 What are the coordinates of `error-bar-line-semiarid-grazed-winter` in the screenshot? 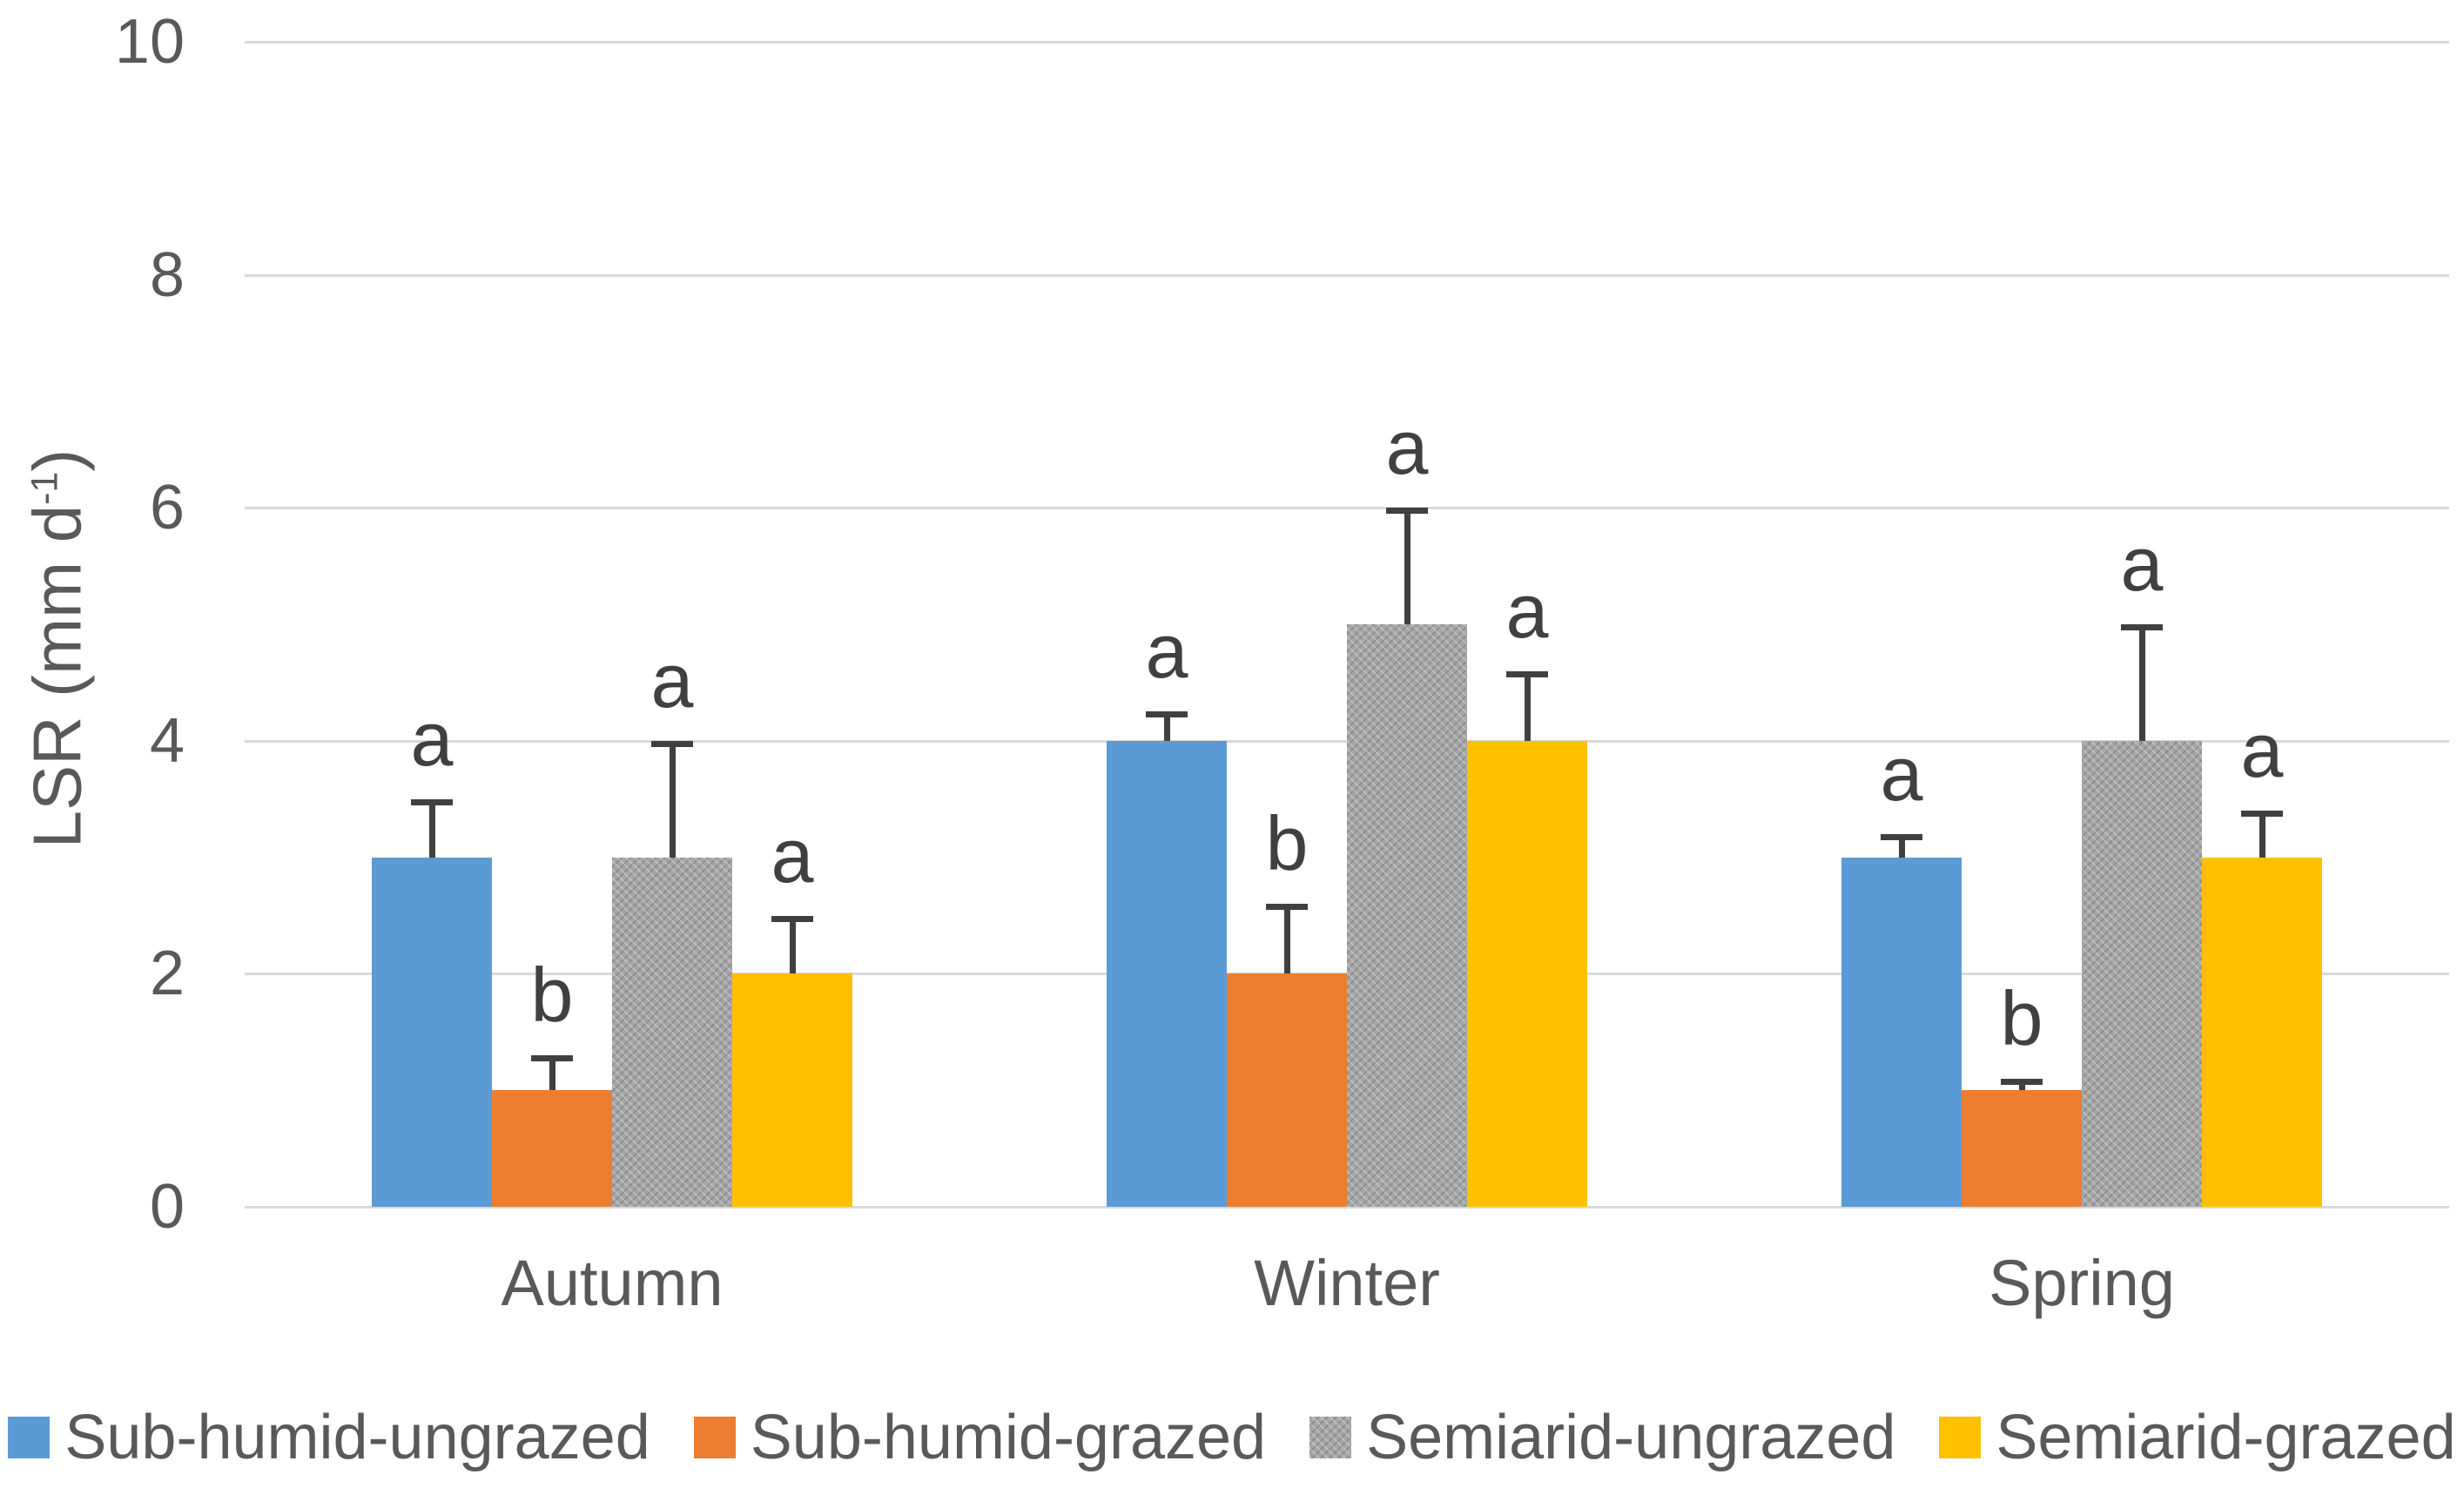 It's located at (1527, 705).